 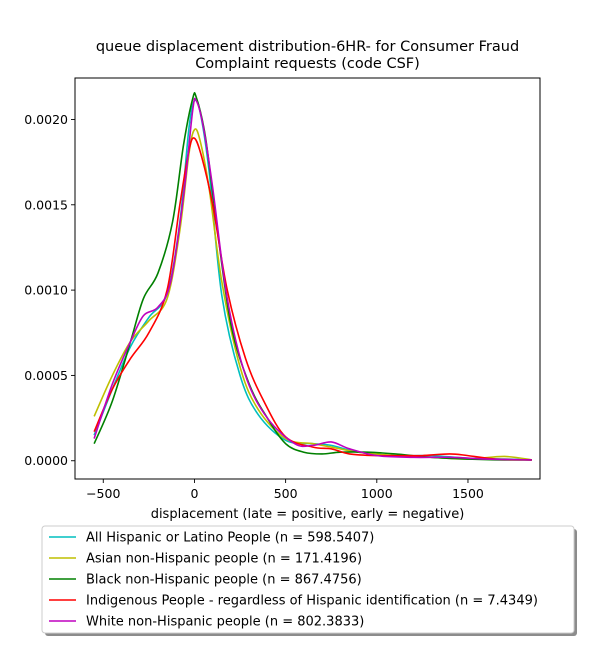 I want to click on y-tick-label: 0.0000, so click(x=46, y=460).